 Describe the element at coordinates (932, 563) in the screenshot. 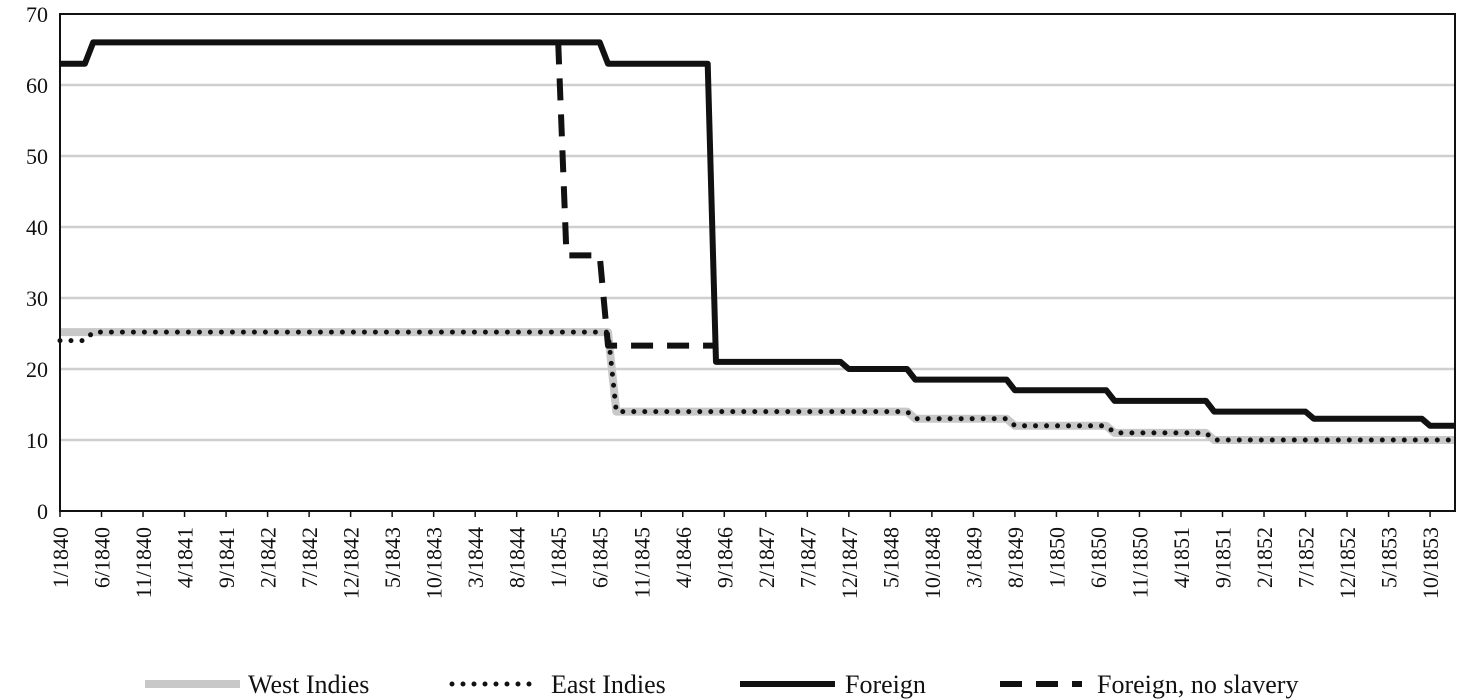

I see `x-tick-label: 10/1848` at that location.